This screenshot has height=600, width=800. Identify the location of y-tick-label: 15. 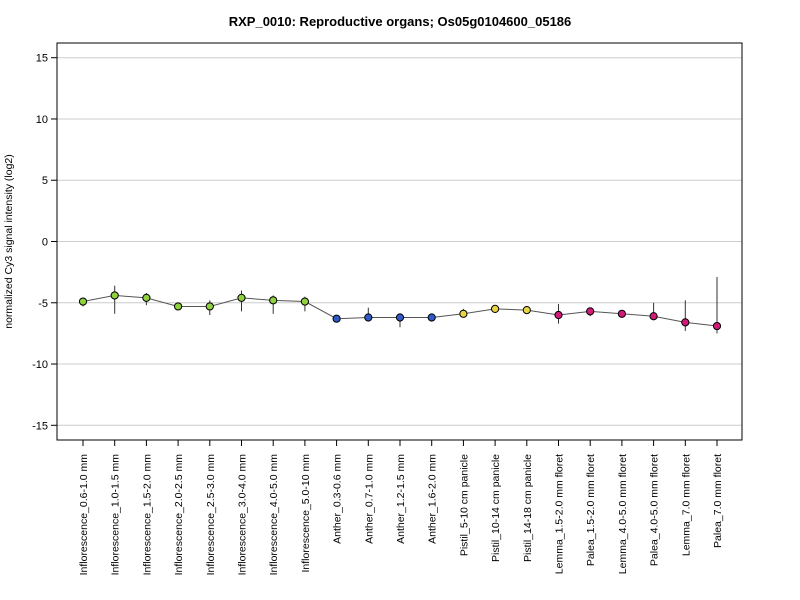
(42, 59).